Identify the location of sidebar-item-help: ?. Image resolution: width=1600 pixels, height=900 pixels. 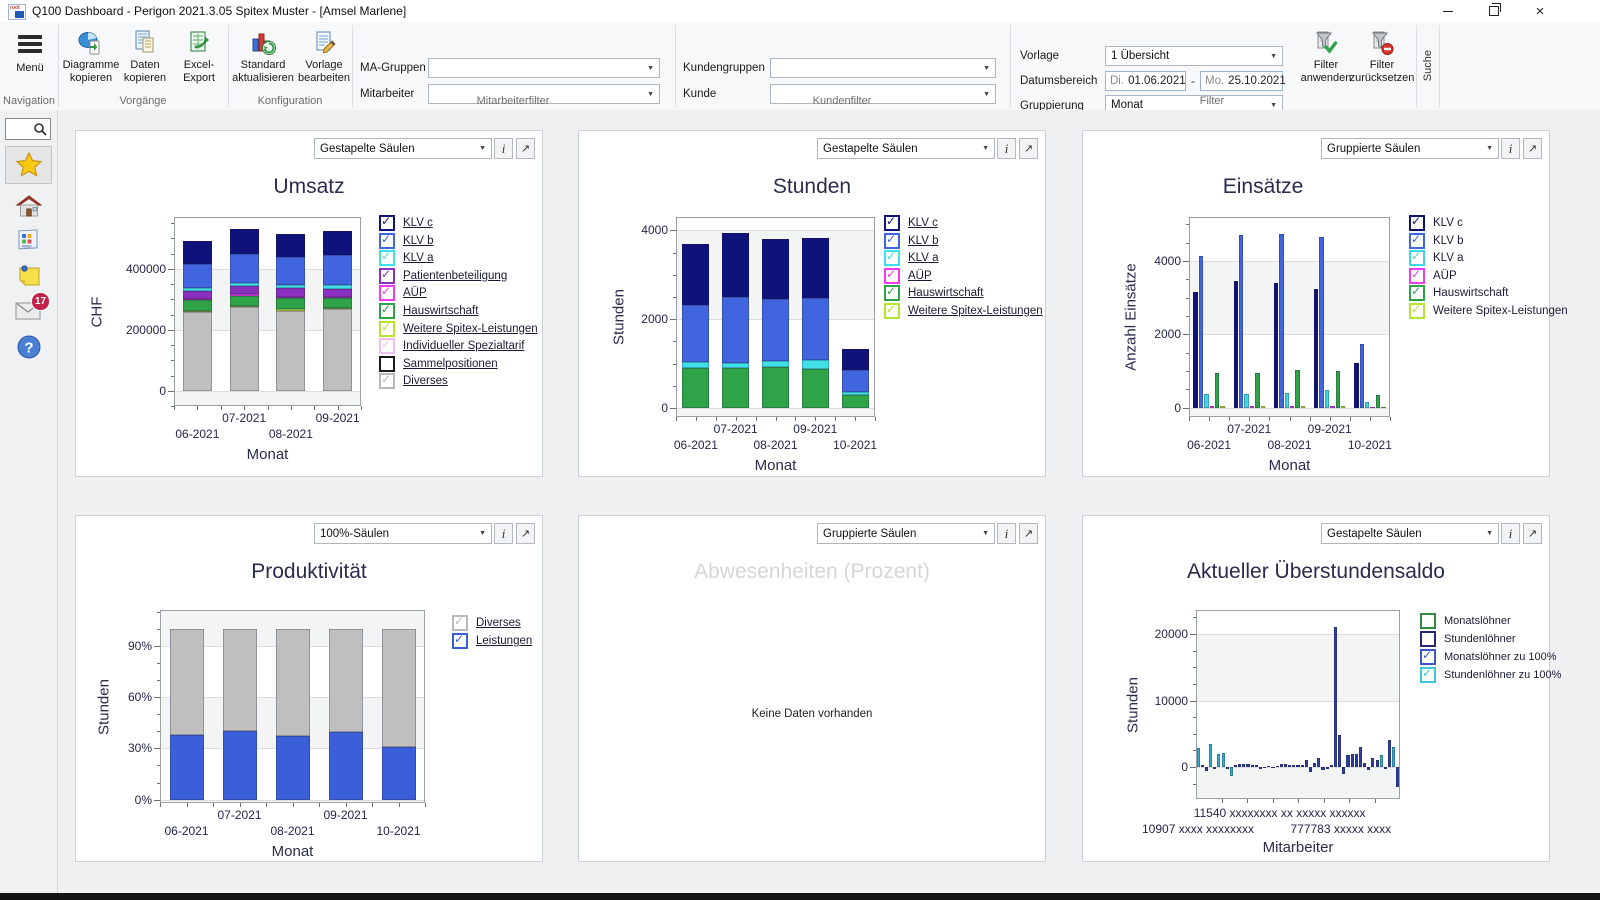
(28, 347).